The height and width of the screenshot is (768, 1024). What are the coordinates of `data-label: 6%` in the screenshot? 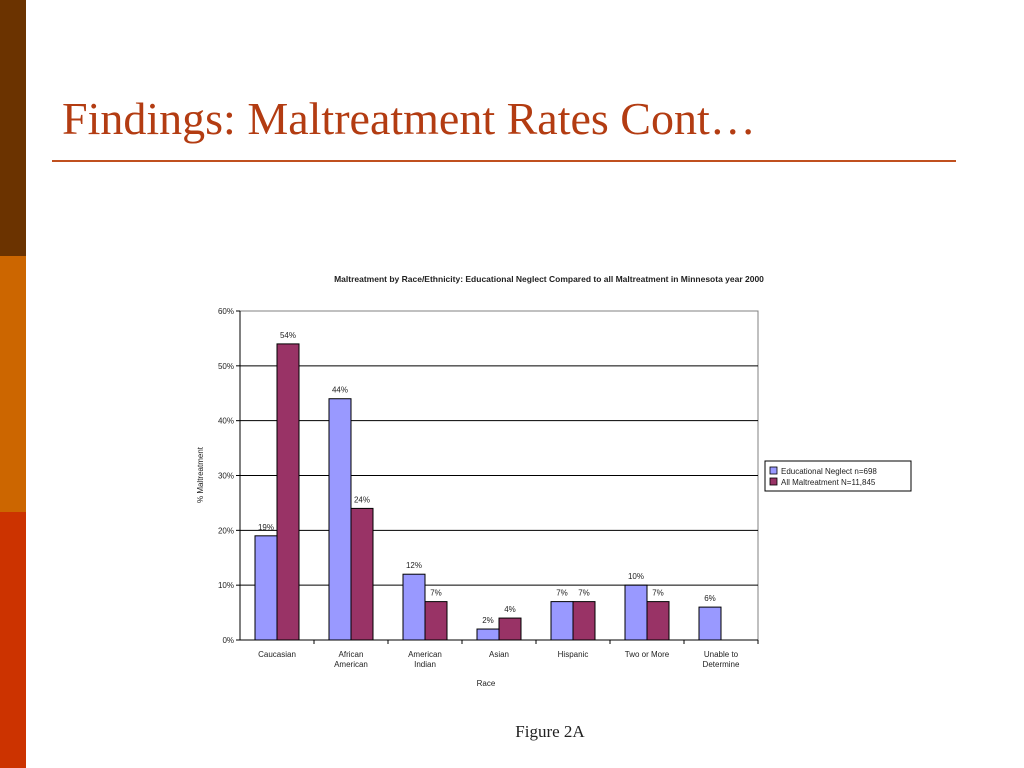 It's located at (710, 598).